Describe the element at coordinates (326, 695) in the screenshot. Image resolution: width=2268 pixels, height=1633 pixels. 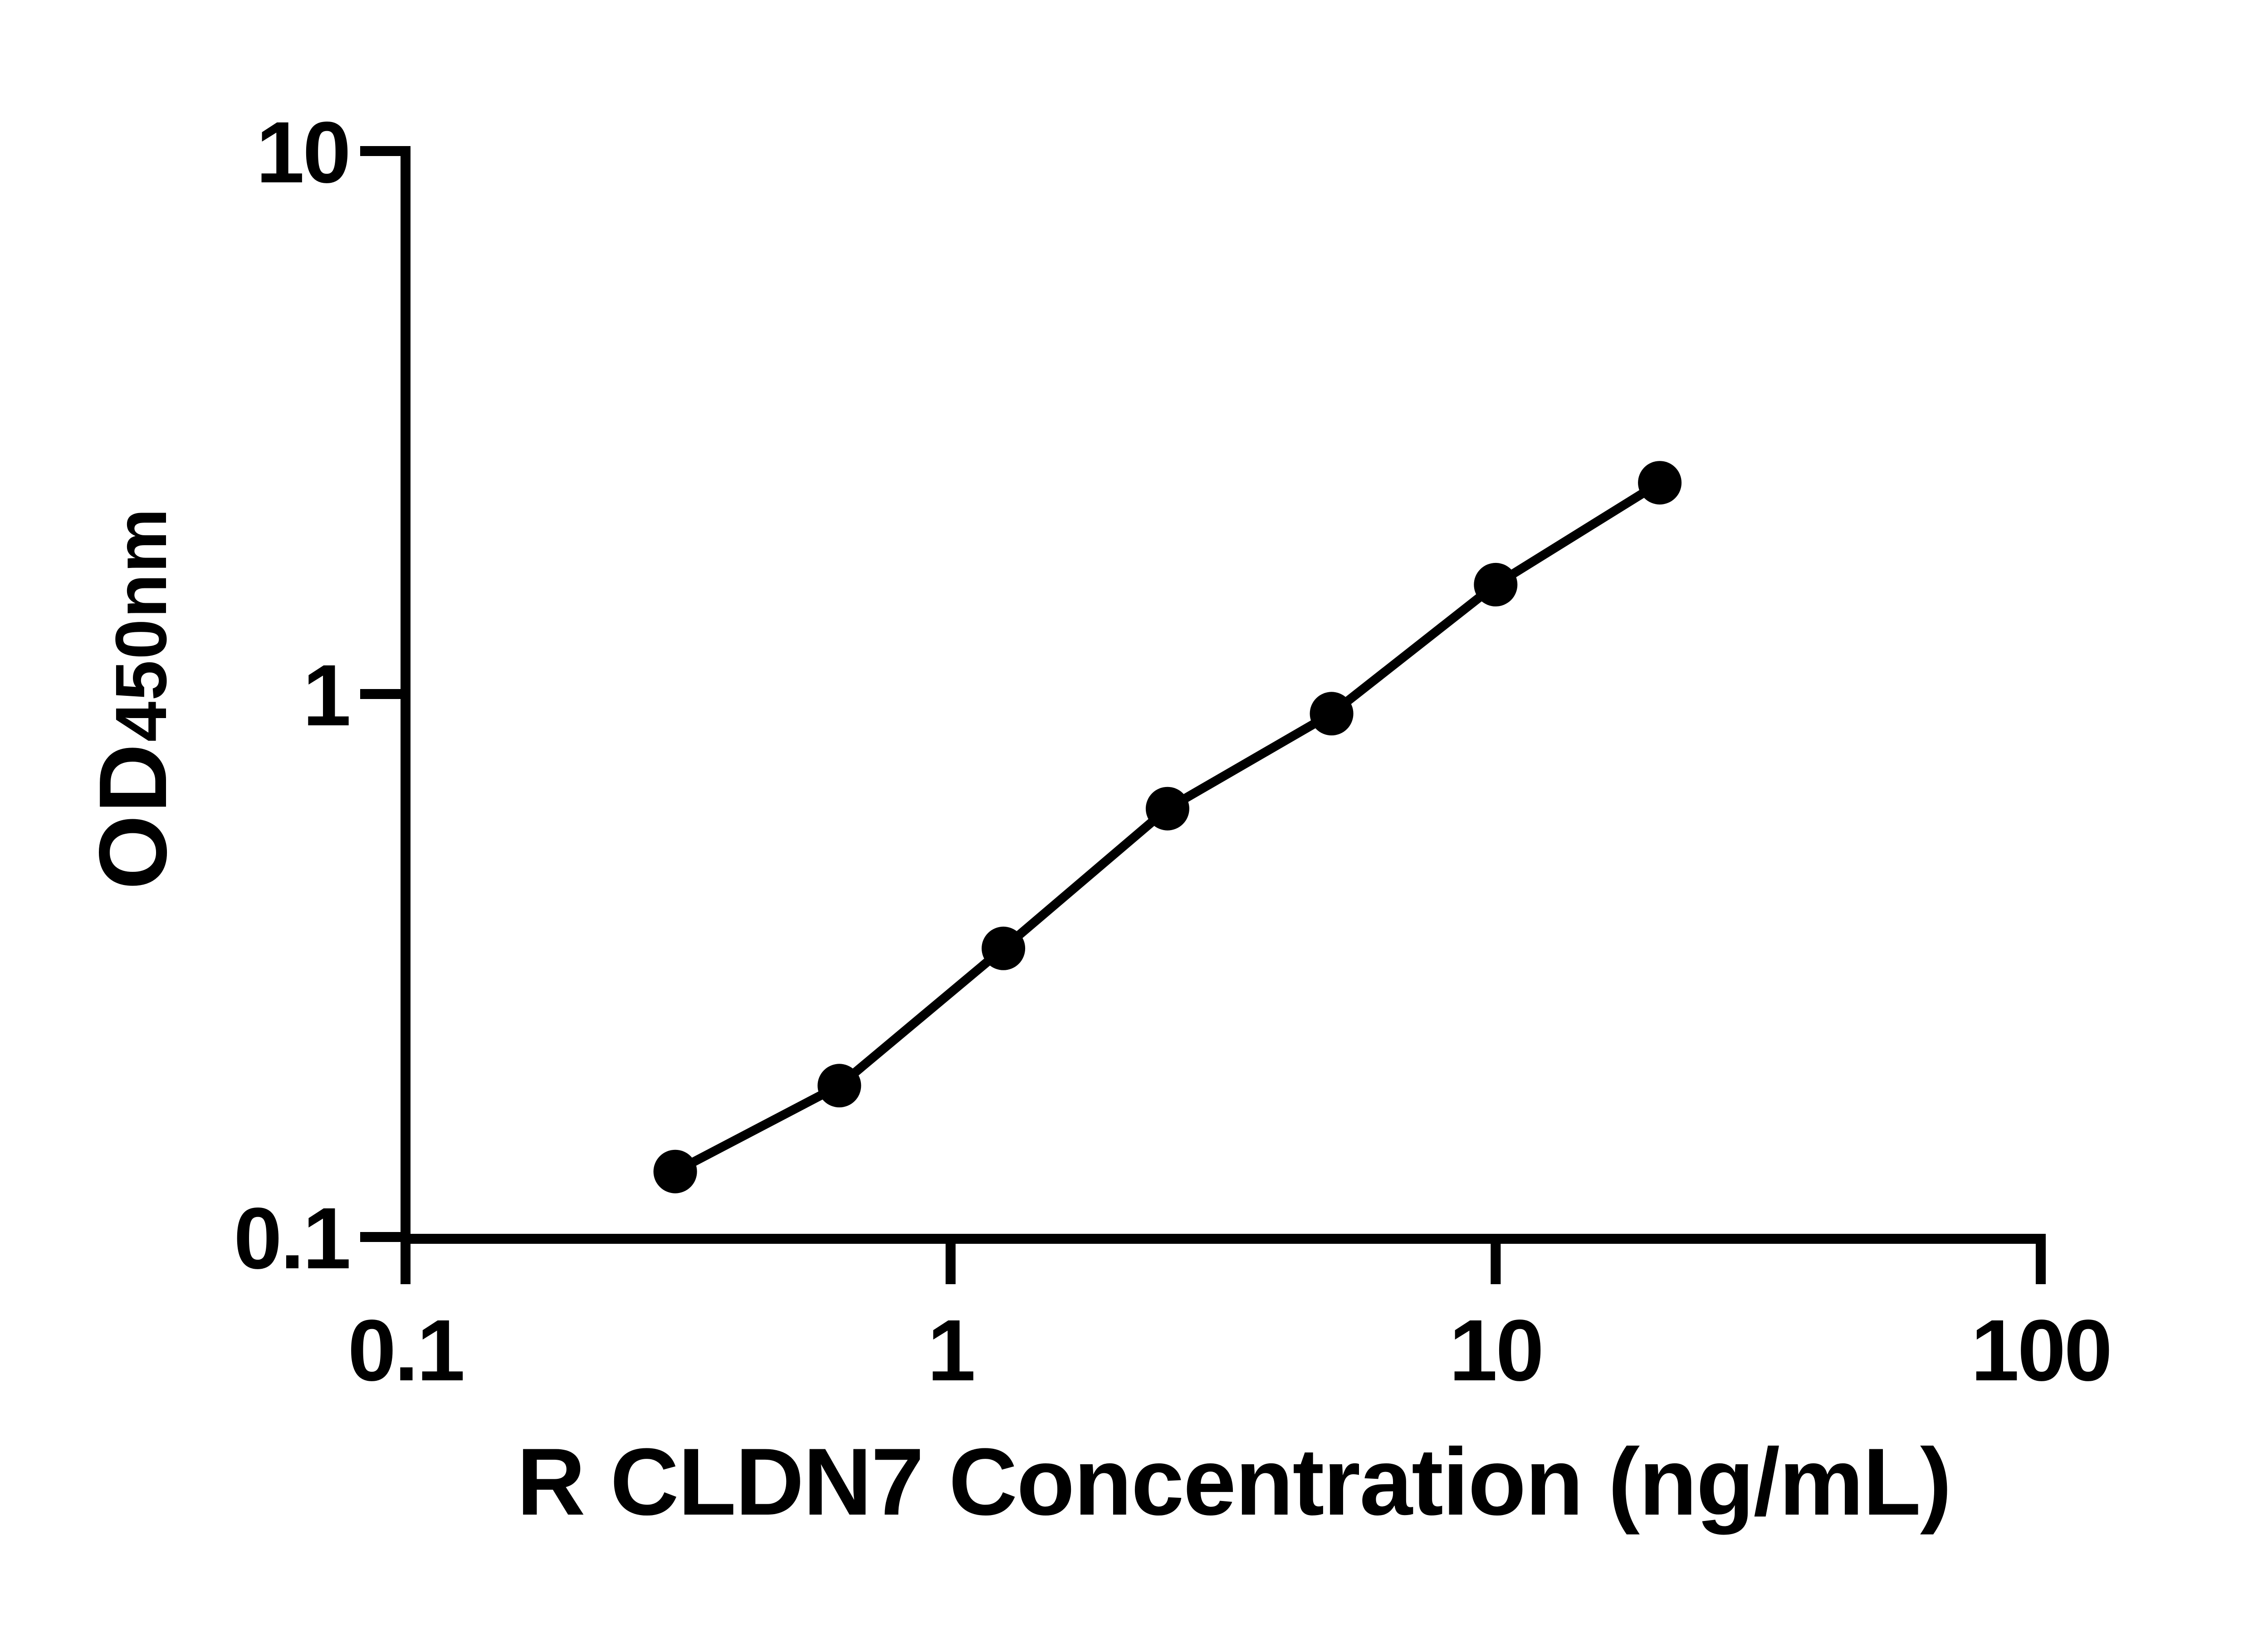
I see `y-tick-label: 1` at that location.